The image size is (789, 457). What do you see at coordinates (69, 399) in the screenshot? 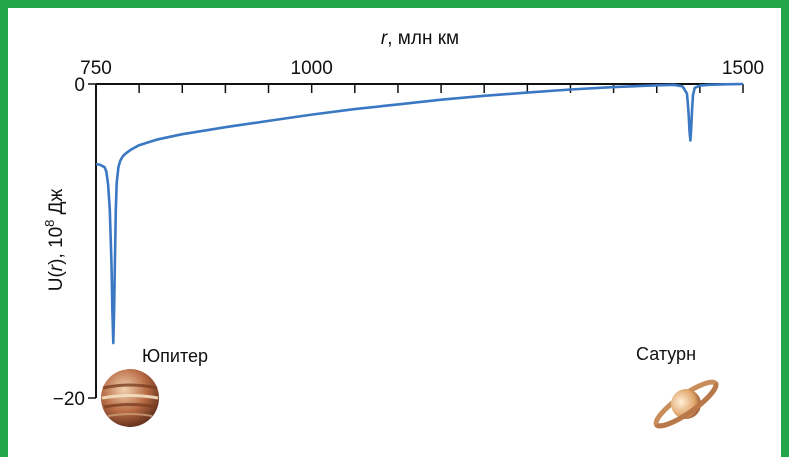
I see `y-tick-label: −20` at bounding box center [69, 399].